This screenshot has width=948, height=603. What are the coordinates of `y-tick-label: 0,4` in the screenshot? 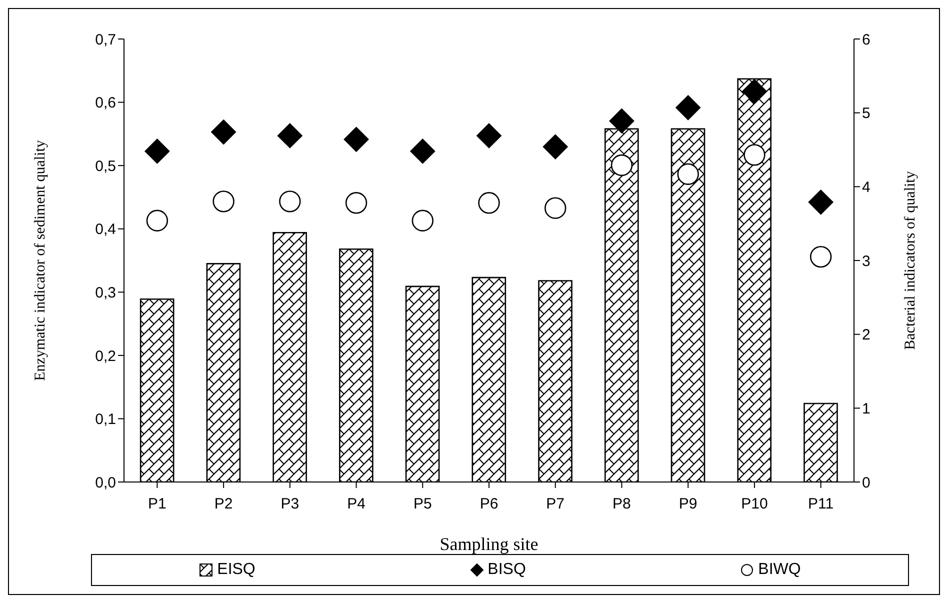 It's located at (105, 229).